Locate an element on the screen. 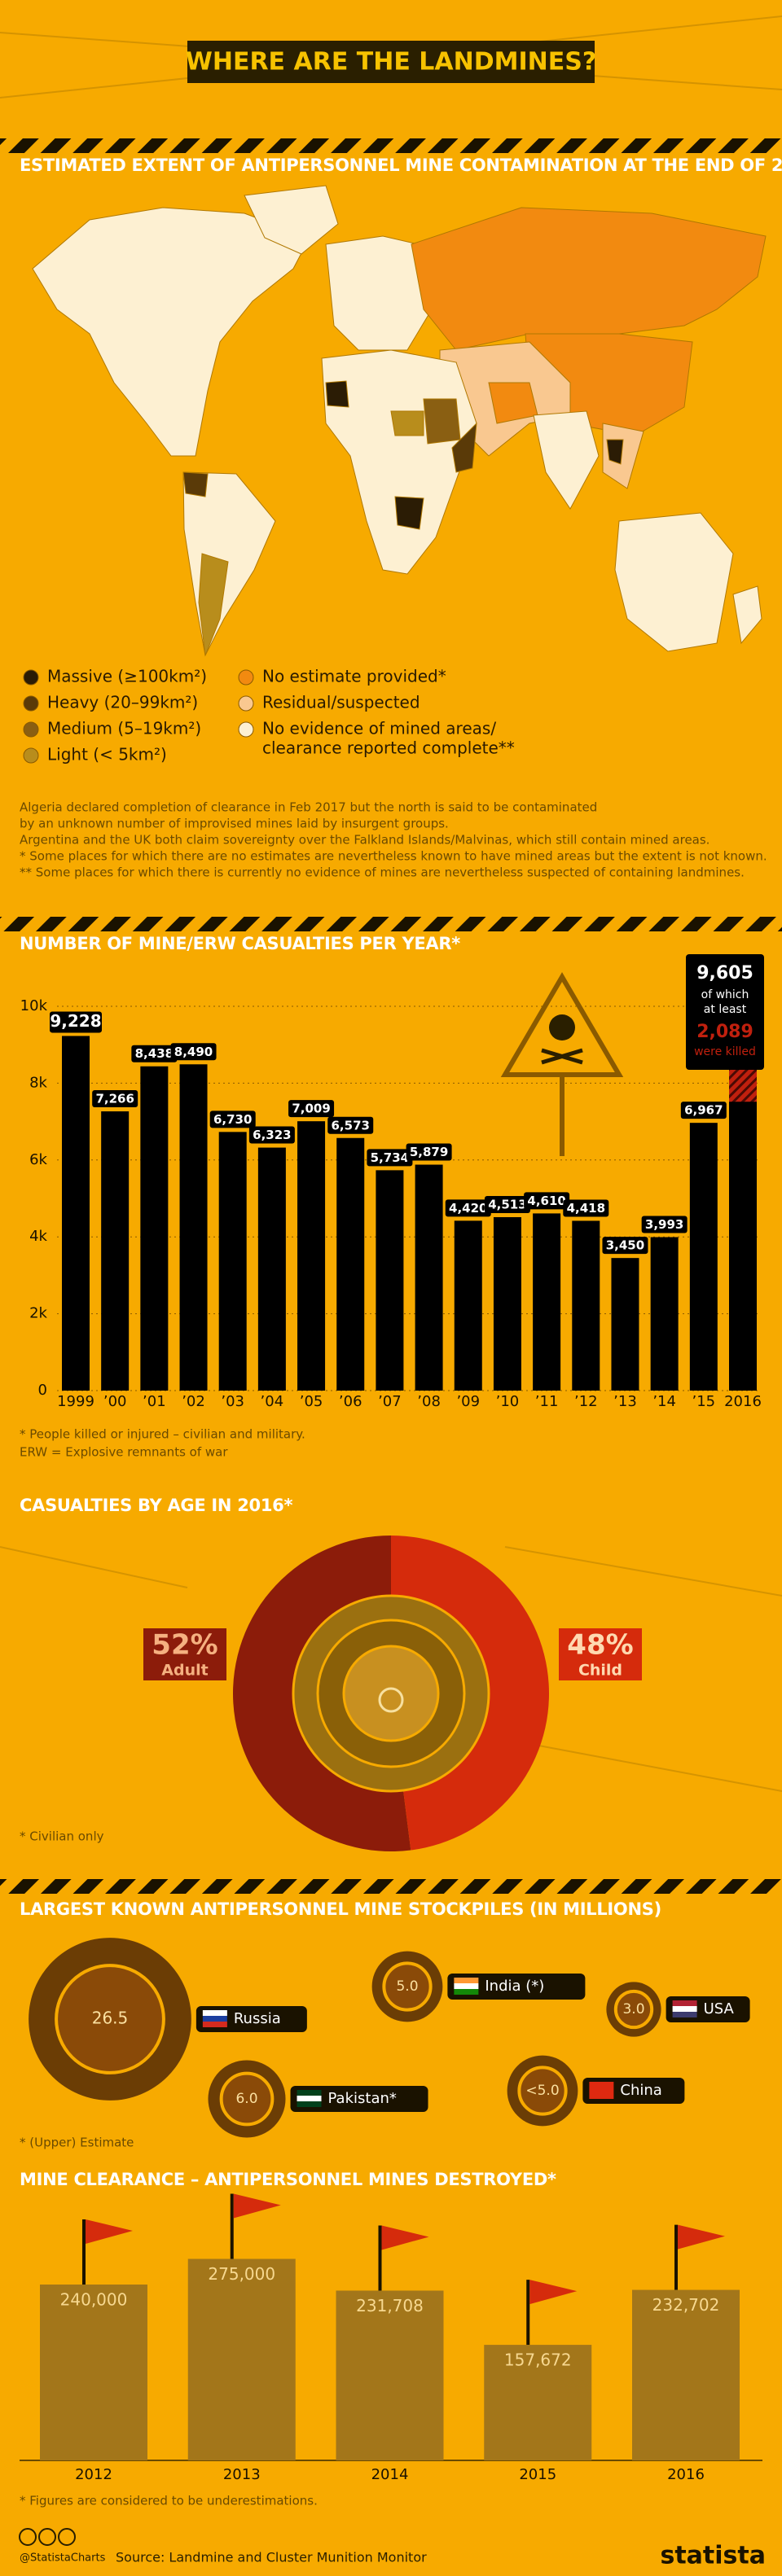 The image size is (782, 2576). value-label: 7,266 is located at coordinates (114, 1099).